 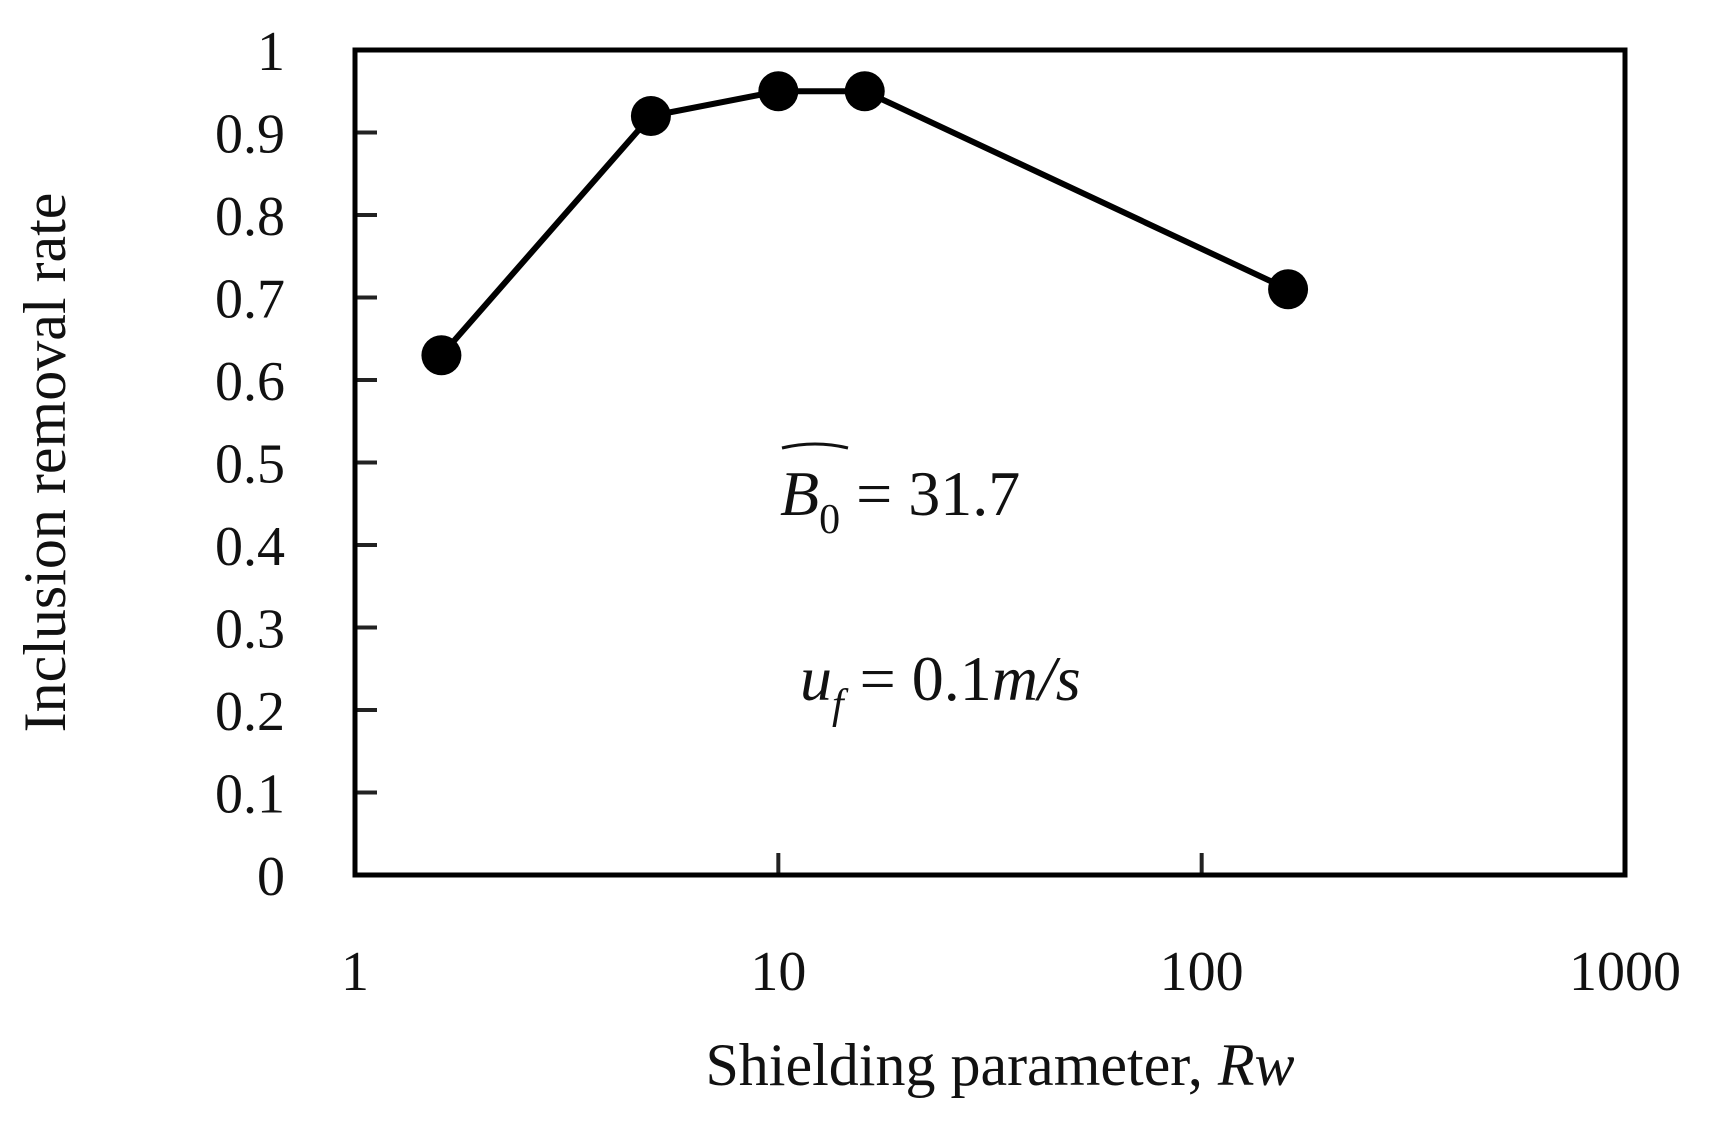 What do you see at coordinates (961, 1065) in the screenshot?
I see `x-axis-label-text: Shielding parameter,` at bounding box center [961, 1065].